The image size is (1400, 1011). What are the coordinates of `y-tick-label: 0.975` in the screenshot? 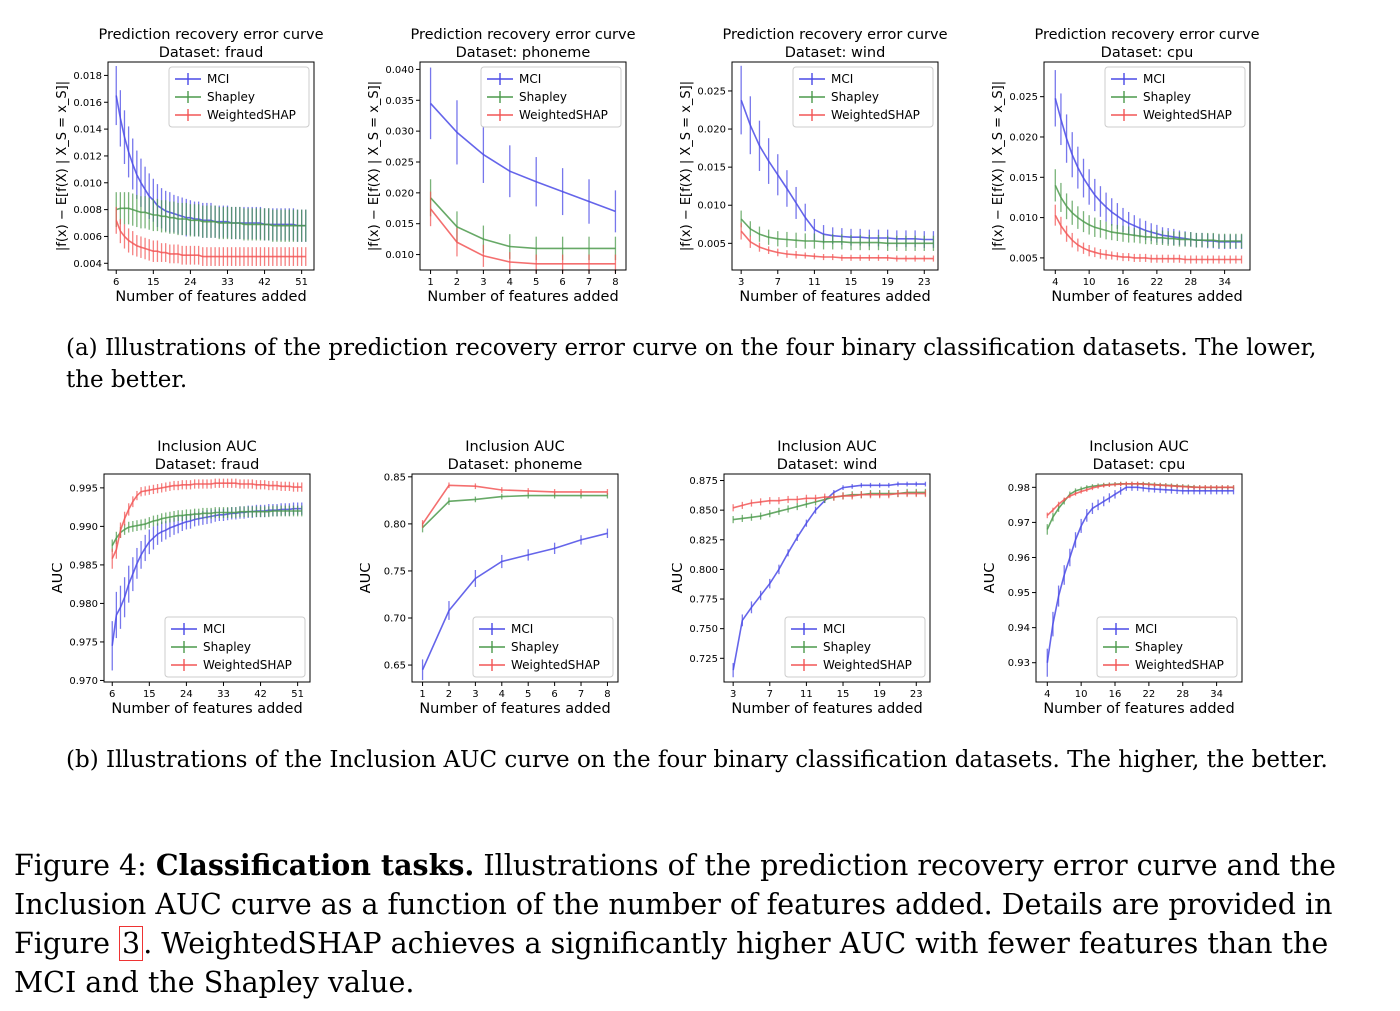 It's located at (83, 642).